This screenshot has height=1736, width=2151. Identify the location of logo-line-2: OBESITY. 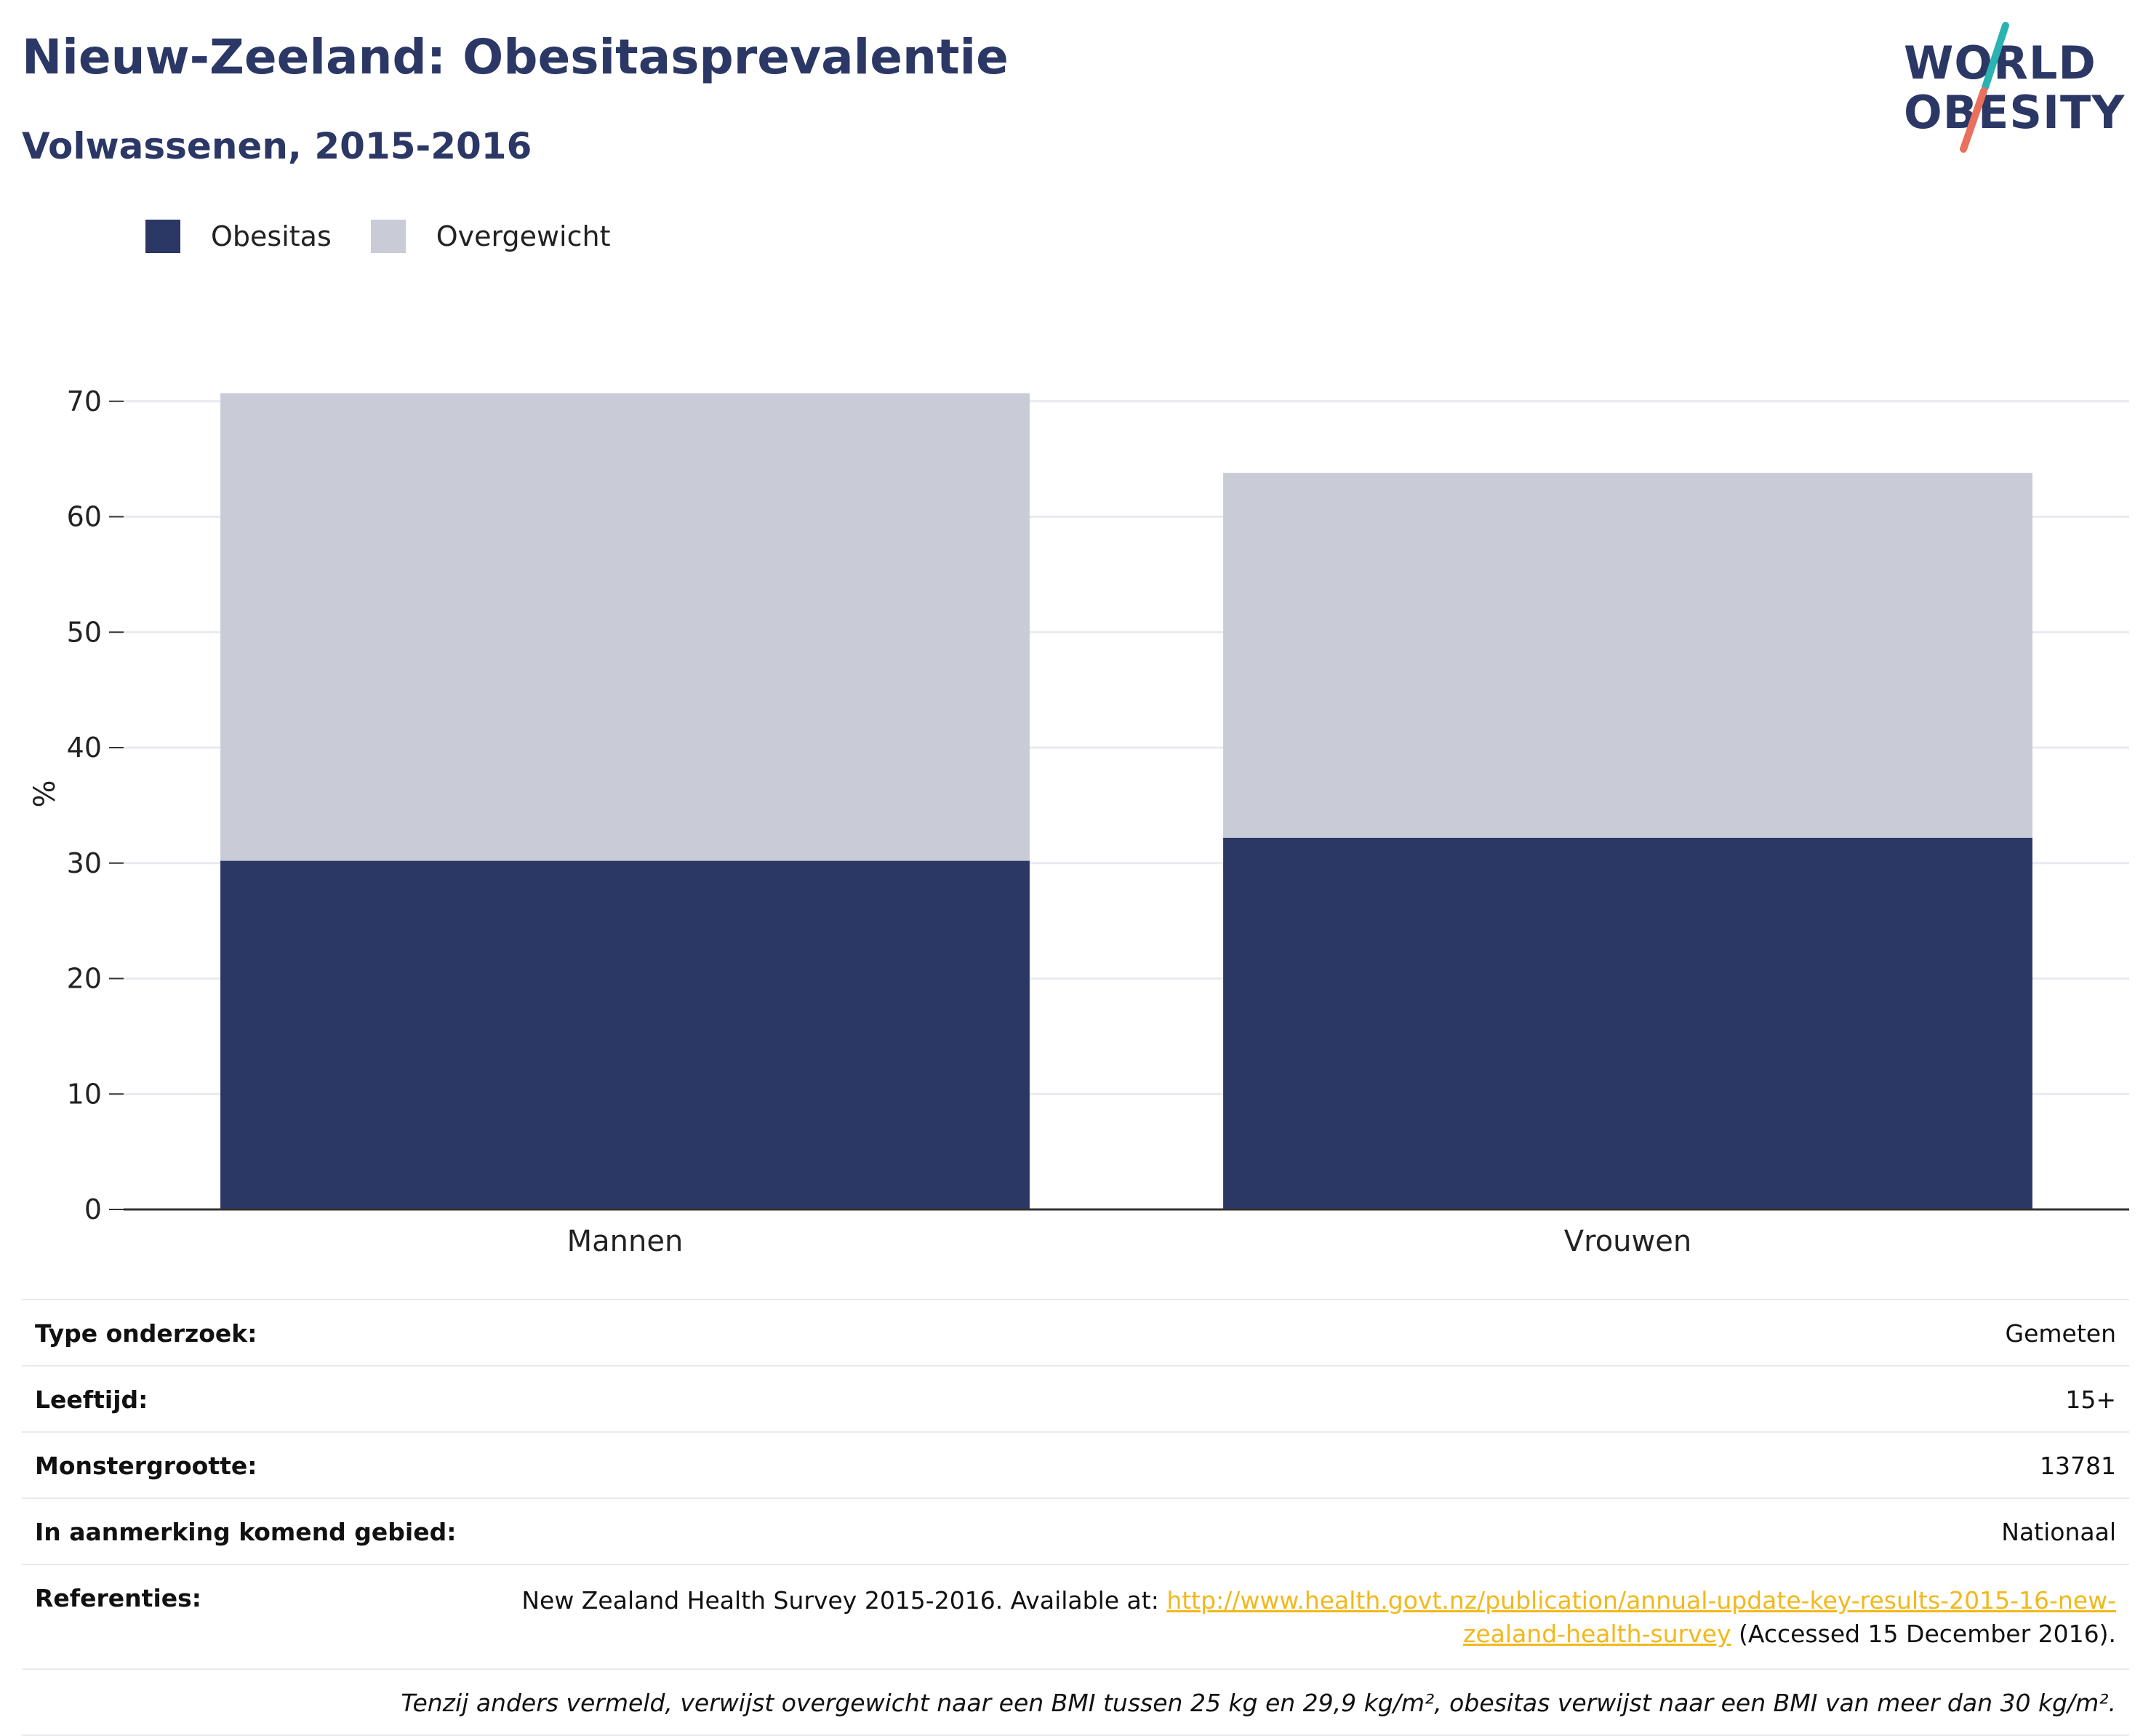
(2015, 112).